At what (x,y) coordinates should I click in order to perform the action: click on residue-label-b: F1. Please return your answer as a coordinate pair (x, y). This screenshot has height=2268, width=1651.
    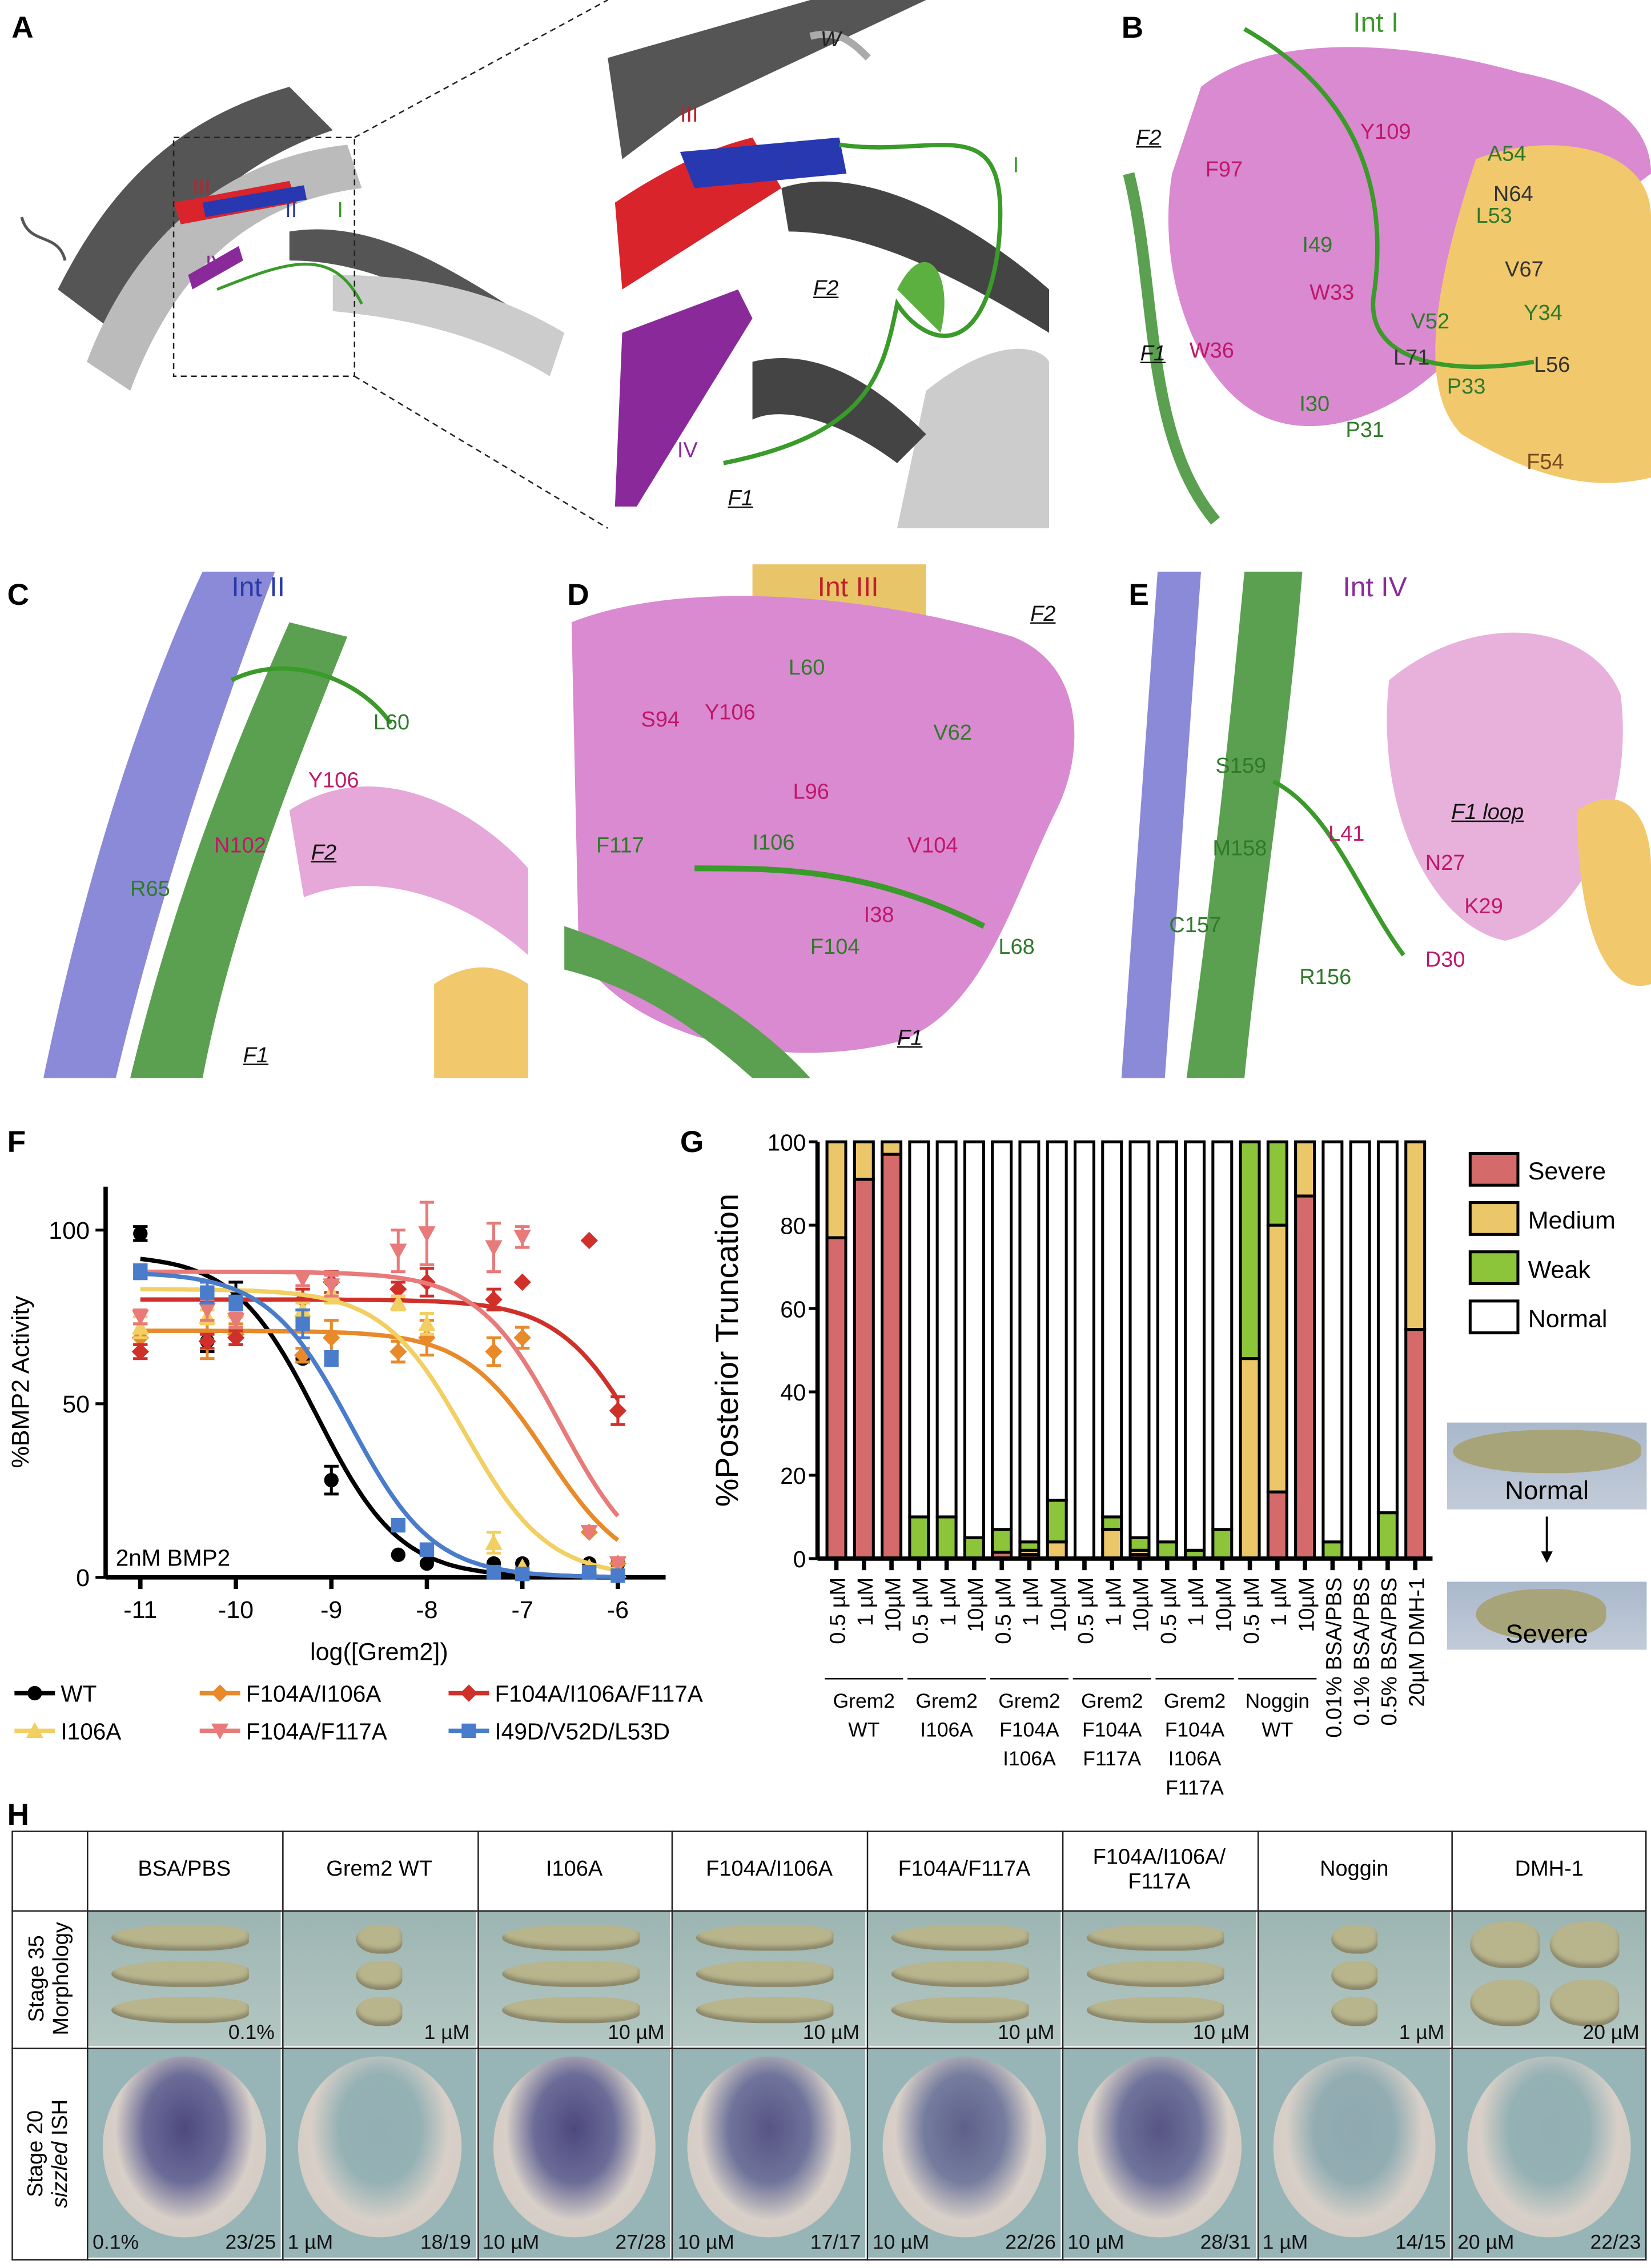
    Looking at the image, I should click on (1153, 354).